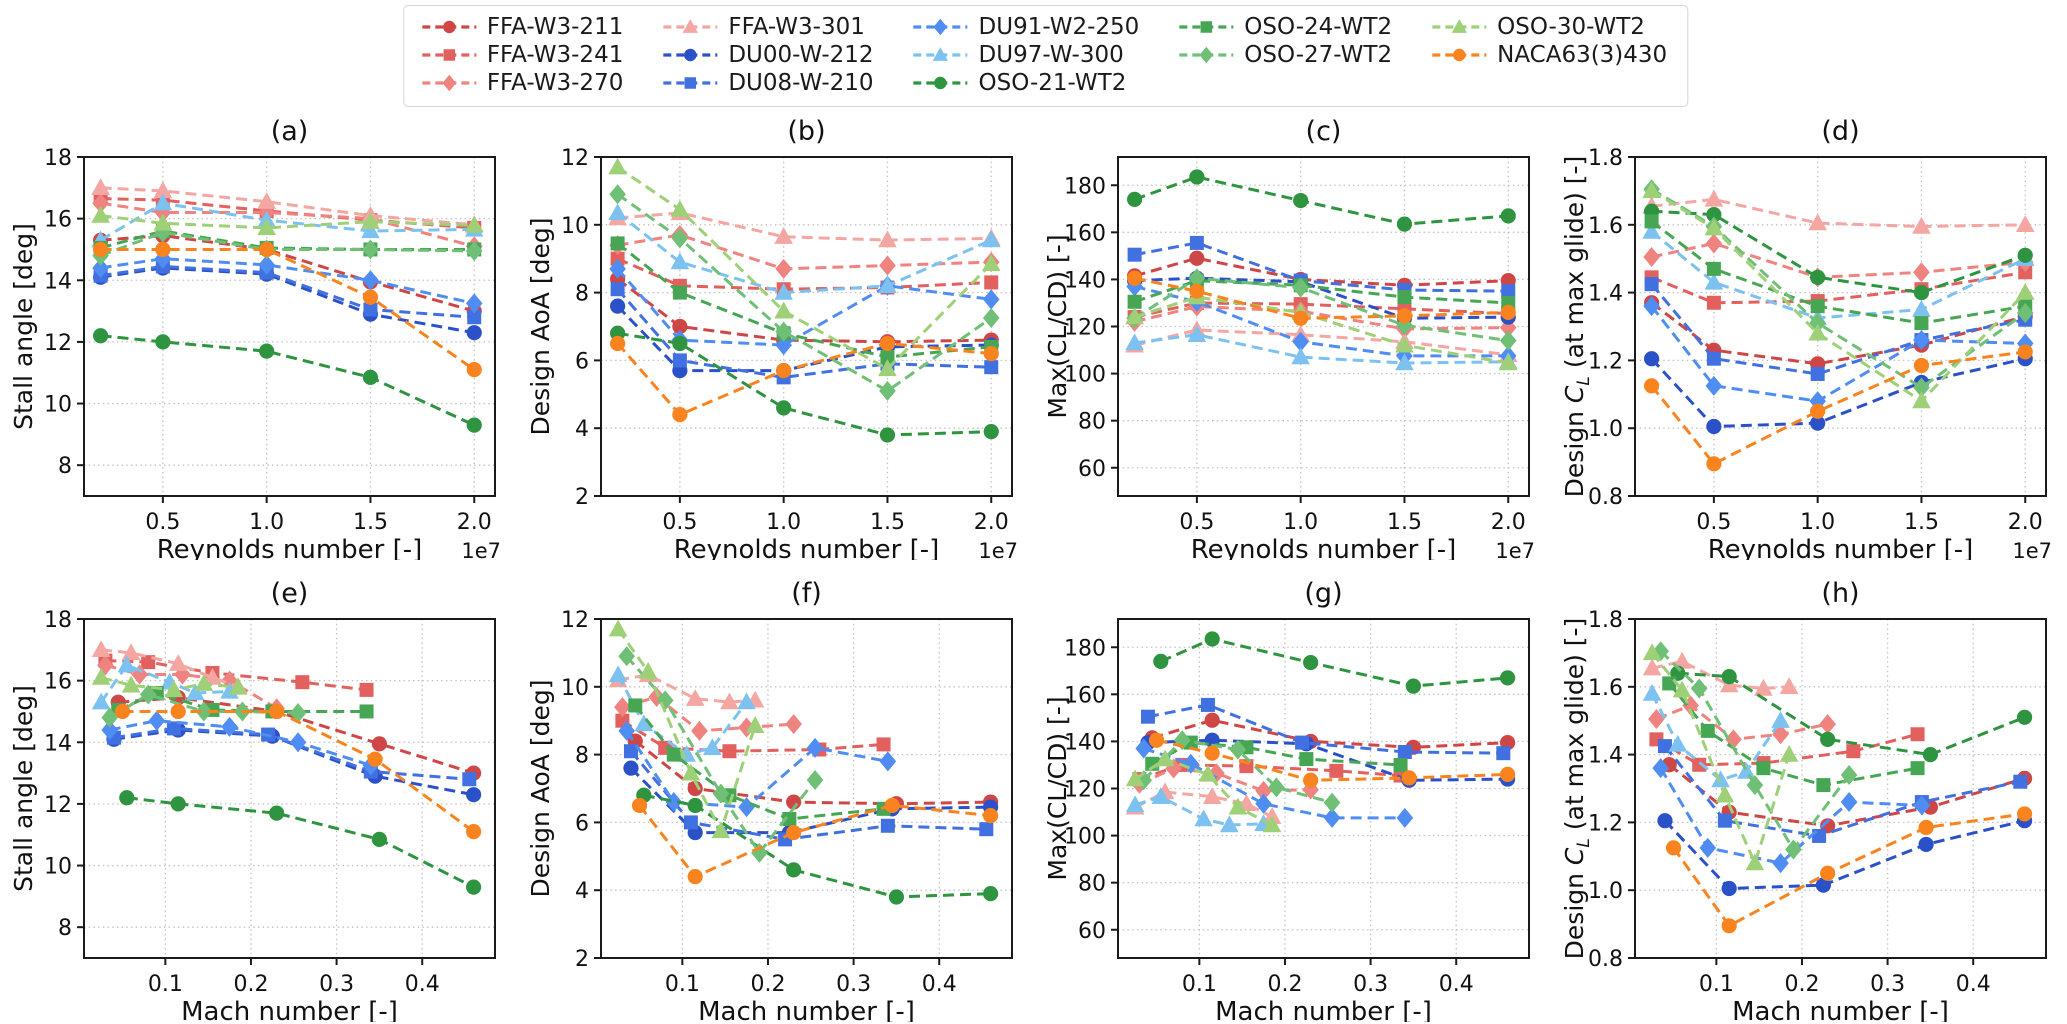 The width and height of the screenshot is (2067, 1024). Describe the element at coordinates (767, 984) in the screenshot. I see `x-tick-label: 0.2` at that location.